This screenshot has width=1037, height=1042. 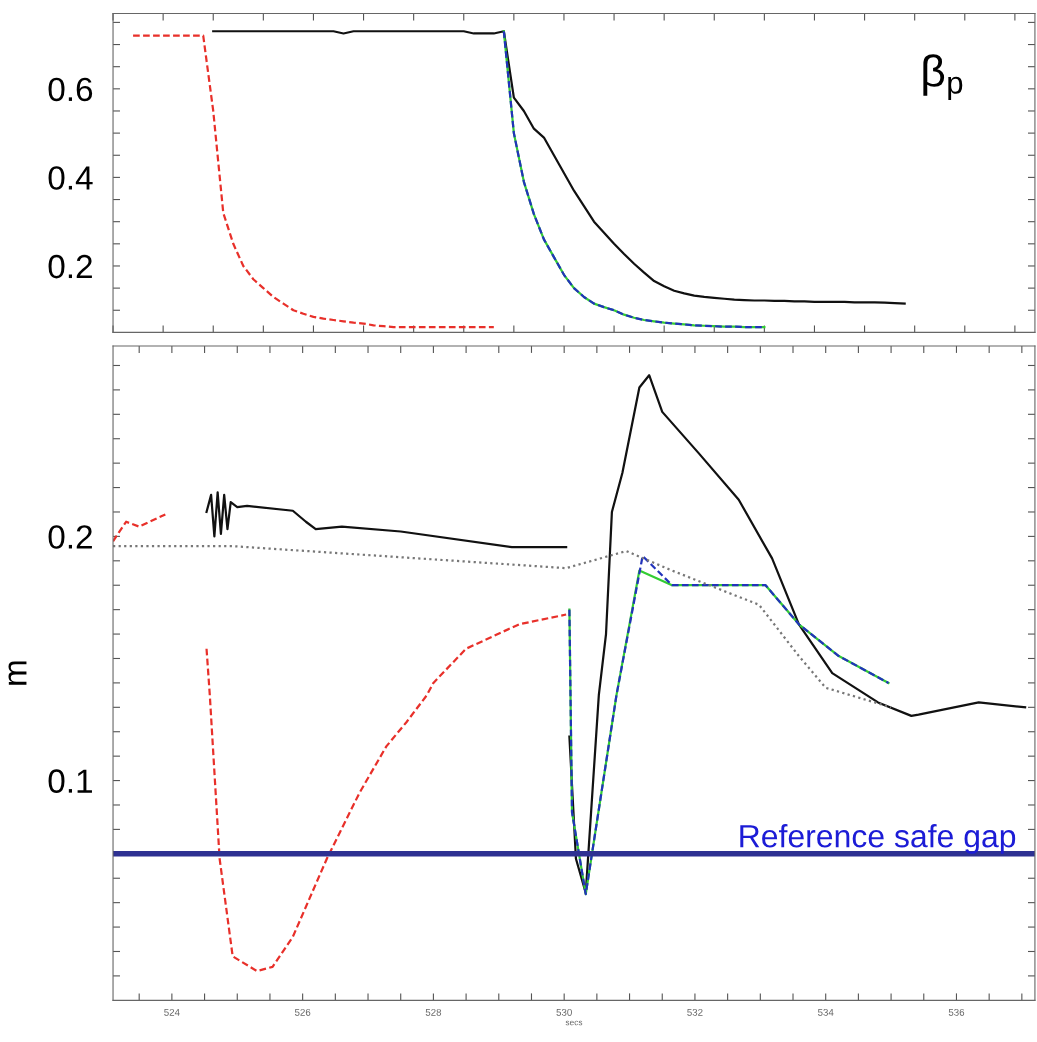 I want to click on x-tick-label: 526, so click(x=302, y=1012).